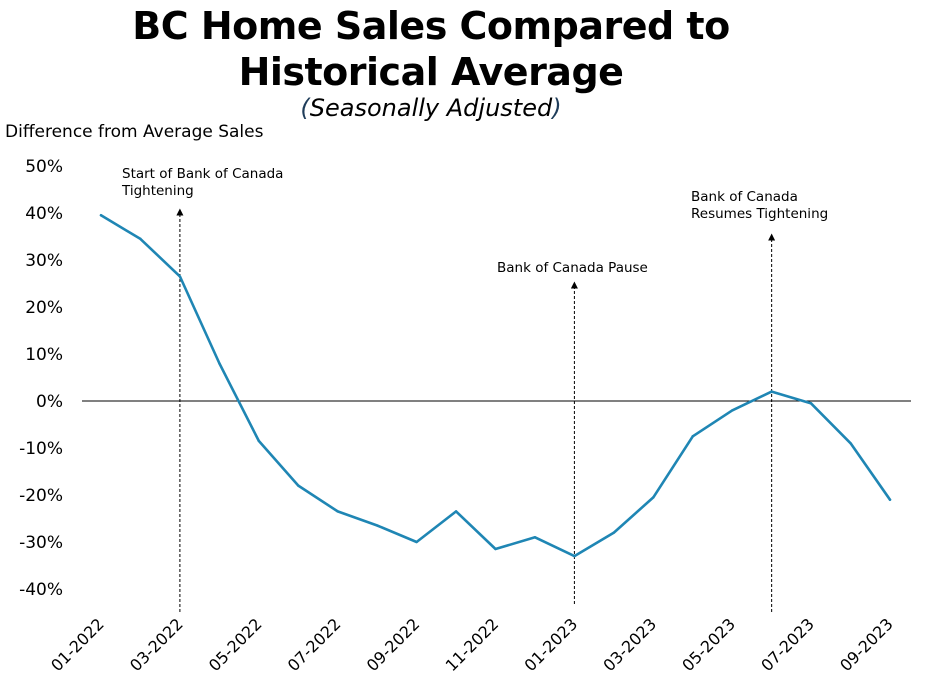 The width and height of the screenshot is (929, 676). I want to click on y-tick-label: 50%, so click(44, 167).